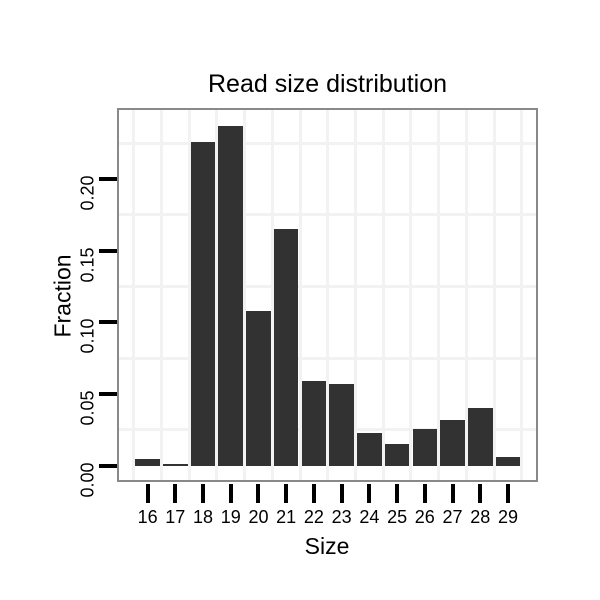 The height and width of the screenshot is (600, 600). I want to click on x-tick-label: 28, so click(480, 517).